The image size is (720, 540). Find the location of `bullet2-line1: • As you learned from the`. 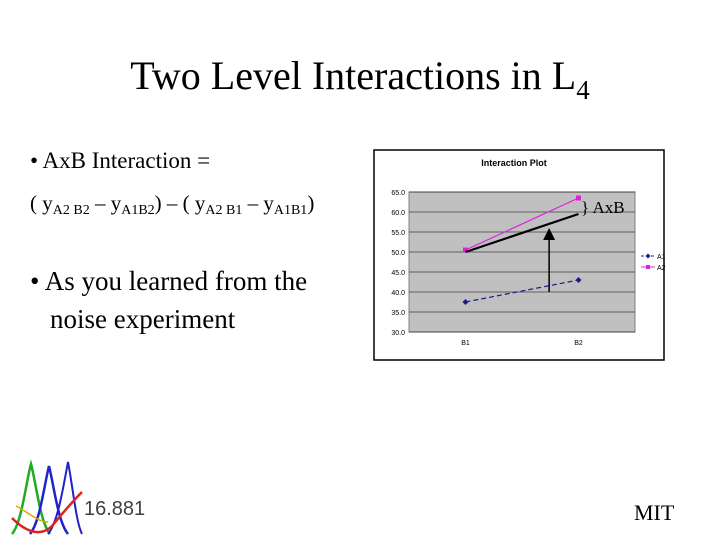

bullet2-line1: • As you learned from the is located at coordinates (169, 281).